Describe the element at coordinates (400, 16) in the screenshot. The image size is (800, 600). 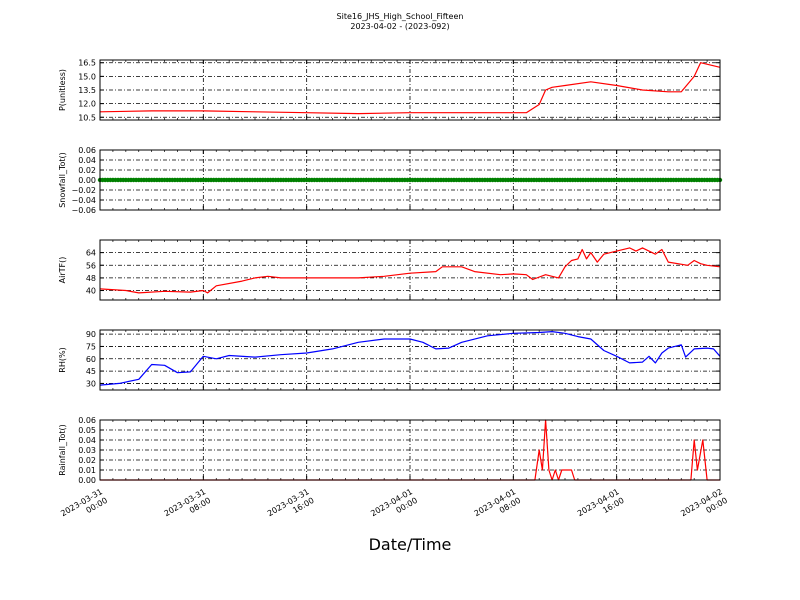
I see `figure-title: Site16_JHS_High_School_Fifteen` at that location.